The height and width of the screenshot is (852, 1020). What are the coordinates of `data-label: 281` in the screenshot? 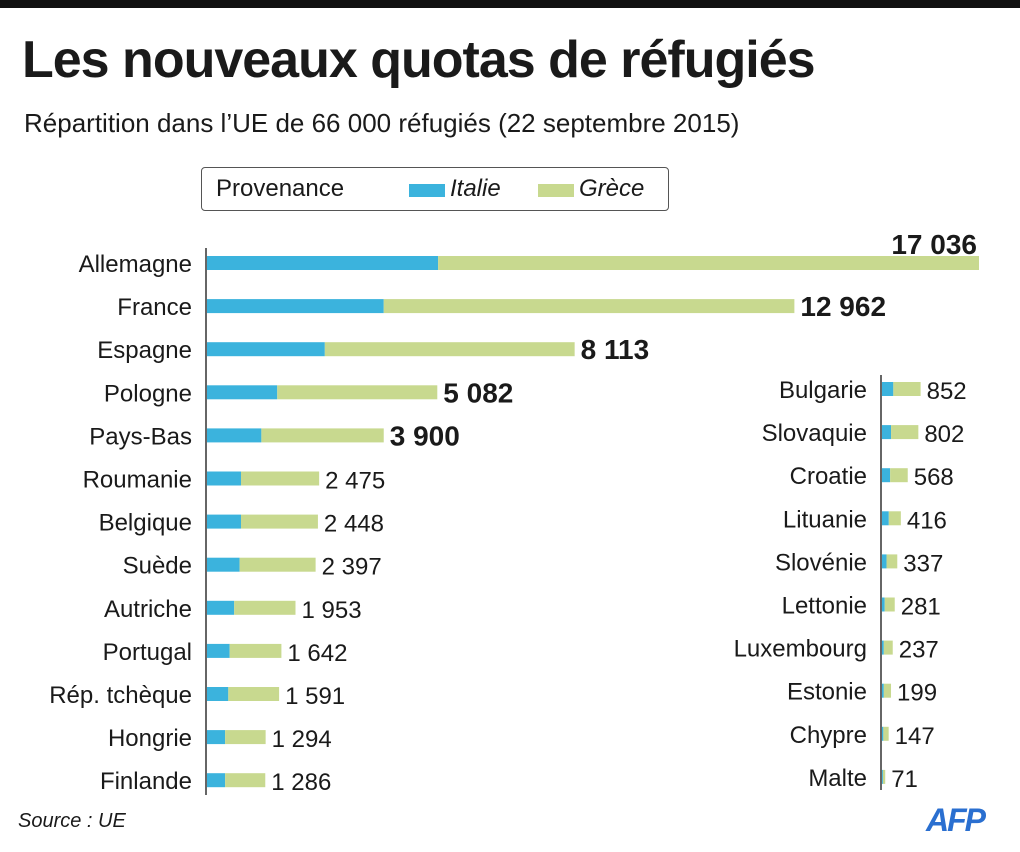 It's located at (921, 607).